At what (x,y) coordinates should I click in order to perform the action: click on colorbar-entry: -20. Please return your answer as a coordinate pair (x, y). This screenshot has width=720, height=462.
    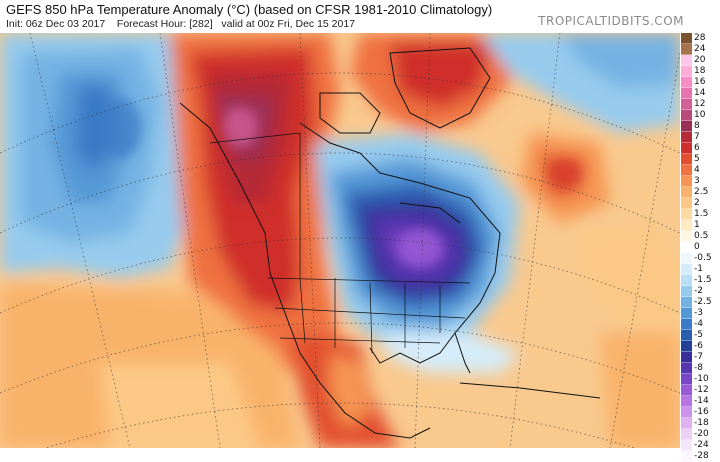
    Looking at the image, I should click on (700, 434).